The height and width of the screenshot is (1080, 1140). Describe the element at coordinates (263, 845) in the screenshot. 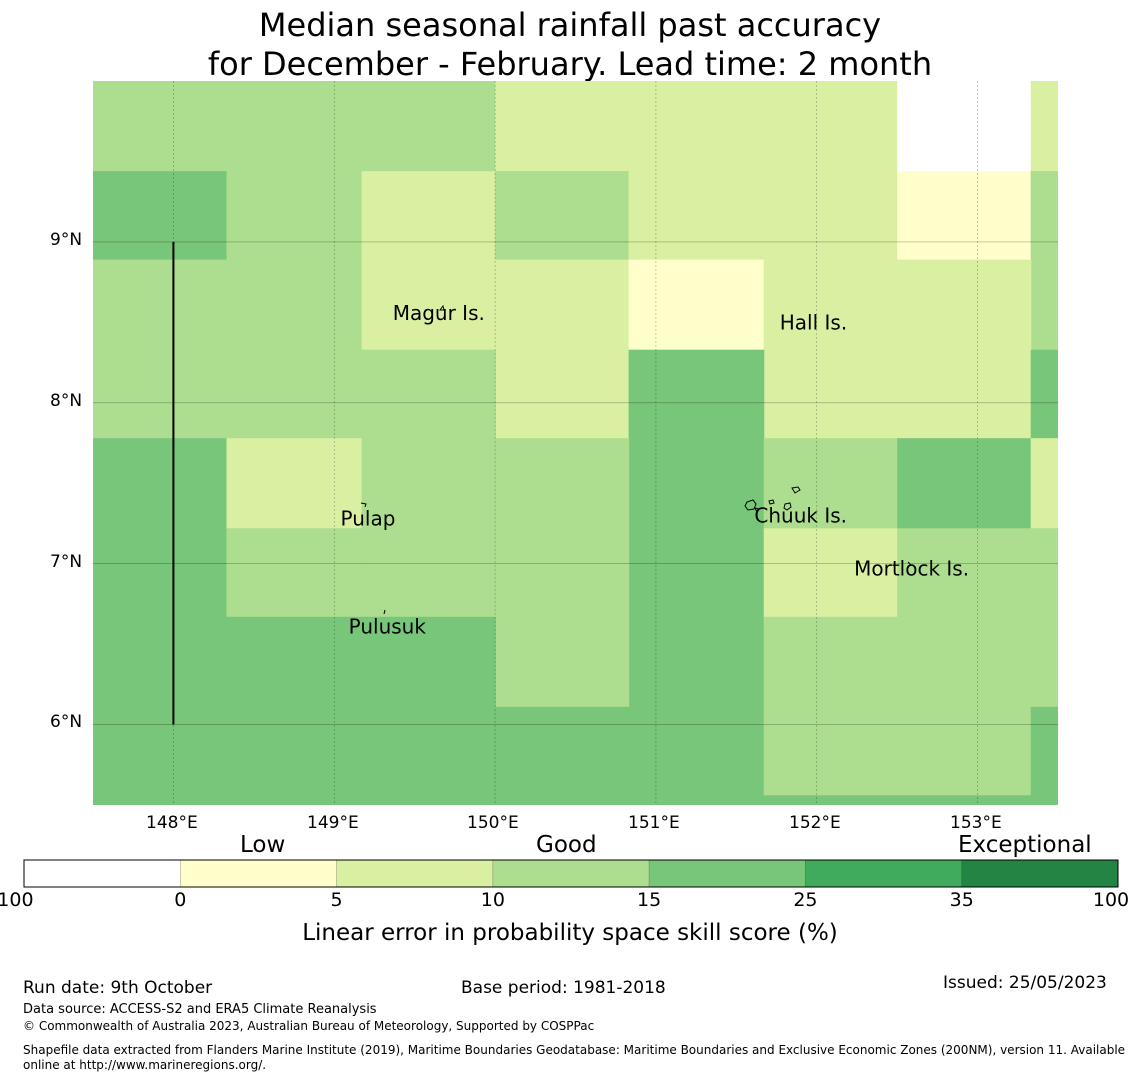

I see `colorbar-category-low: Low` at that location.